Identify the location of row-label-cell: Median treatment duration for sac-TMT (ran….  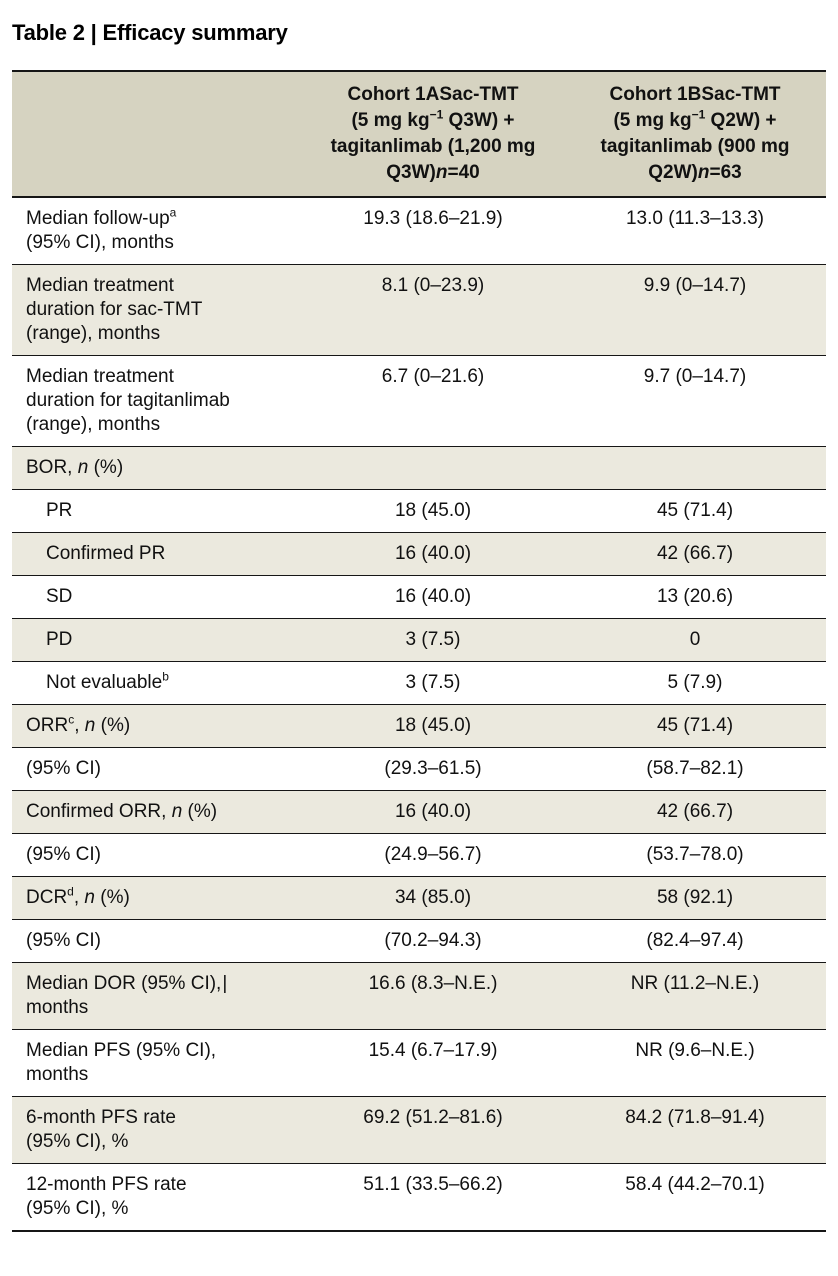
(157, 310).